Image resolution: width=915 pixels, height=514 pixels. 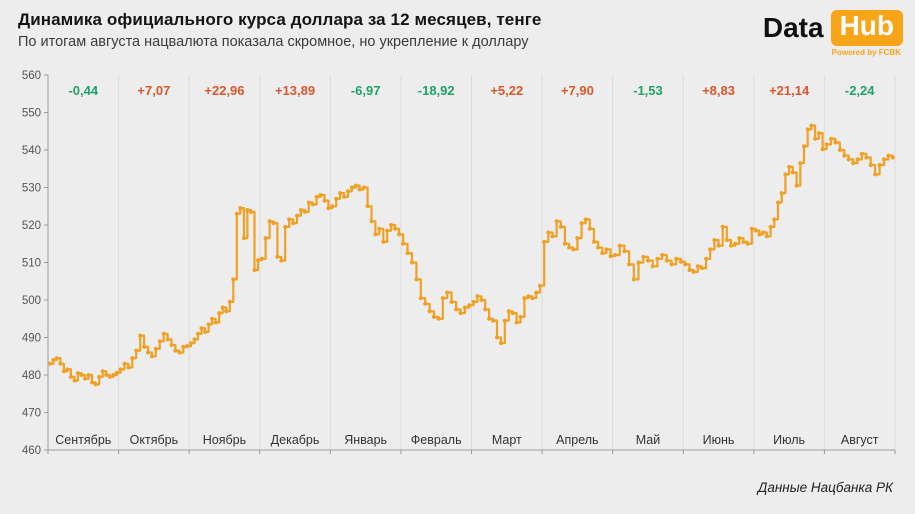 I want to click on monthly-change-label: -2,24, so click(x=860, y=90).